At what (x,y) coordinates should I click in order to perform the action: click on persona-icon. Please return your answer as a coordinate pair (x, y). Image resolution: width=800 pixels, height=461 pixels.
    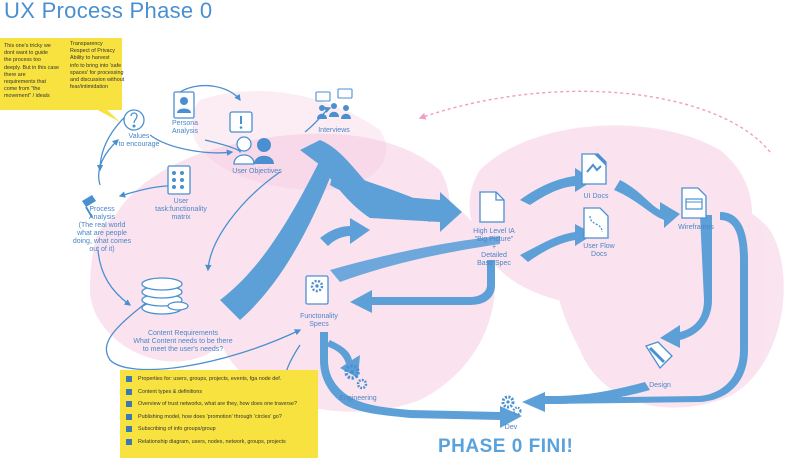
    Looking at the image, I should click on (184, 105).